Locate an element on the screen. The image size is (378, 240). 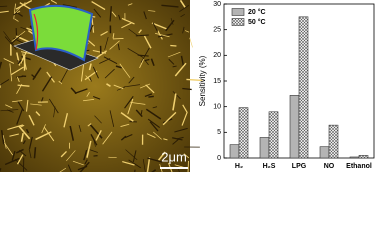
y-axis-label: Sensitivity (%) is located at coordinates (202, 80).